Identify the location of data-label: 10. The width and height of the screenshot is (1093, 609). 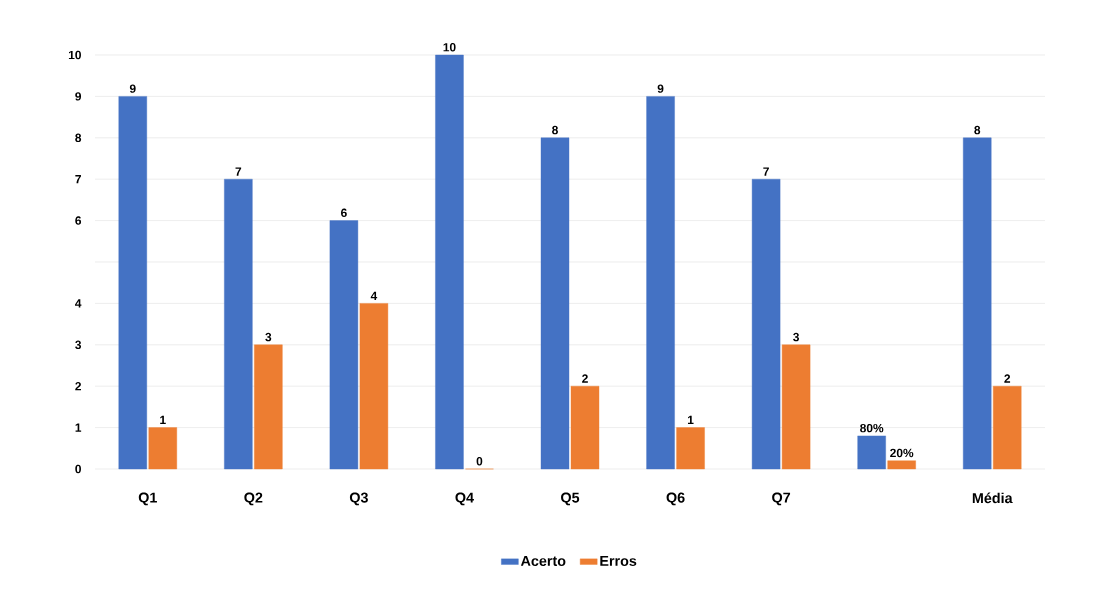
(449, 47).